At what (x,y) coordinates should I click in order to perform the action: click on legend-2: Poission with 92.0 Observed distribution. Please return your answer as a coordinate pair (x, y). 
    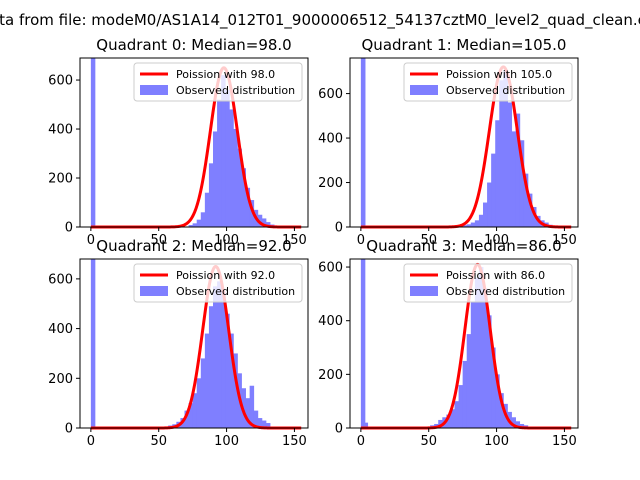
    Looking at the image, I should click on (218, 283).